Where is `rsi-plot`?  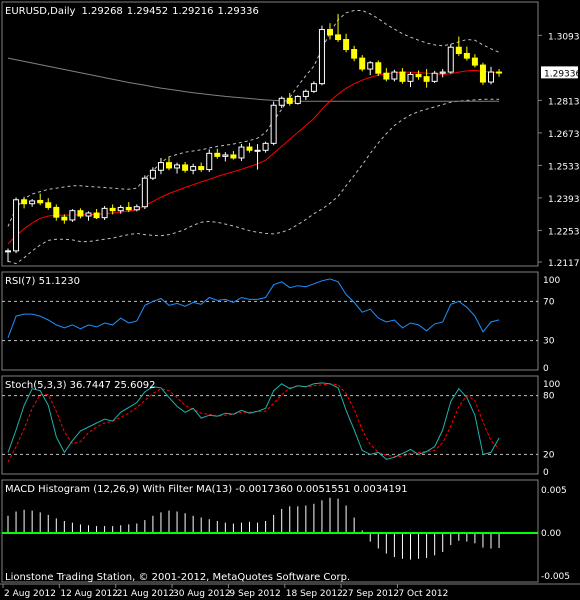
rsi-plot is located at coordinates (270, 310).